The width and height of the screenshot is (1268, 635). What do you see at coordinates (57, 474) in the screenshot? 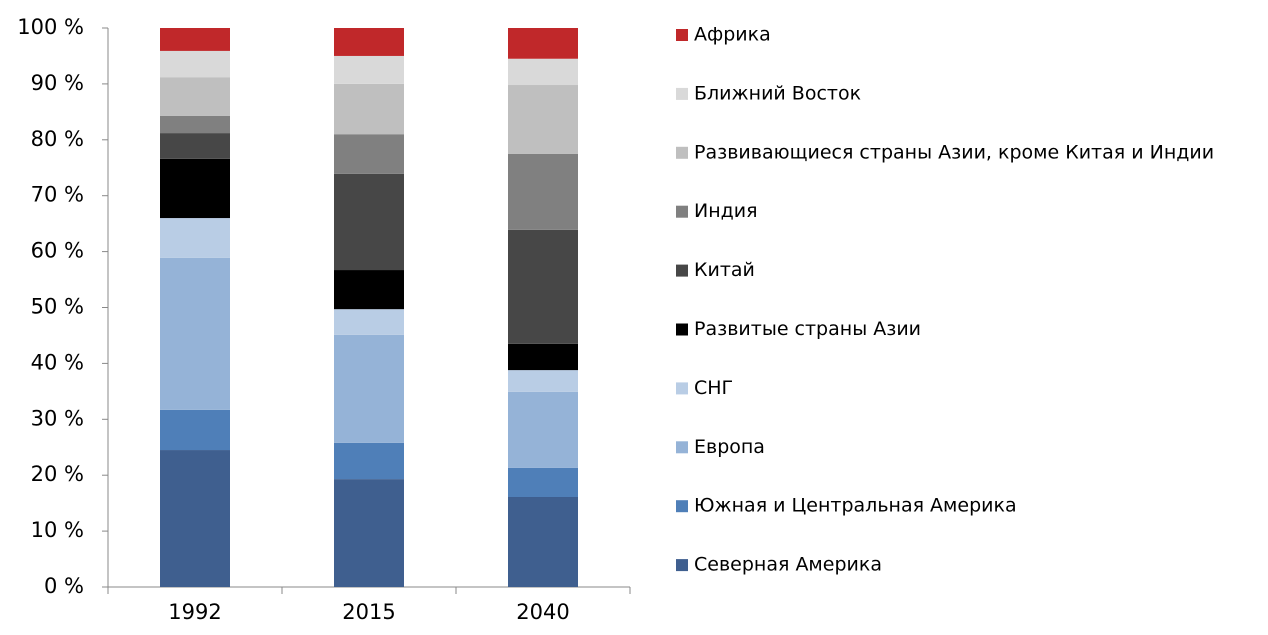
I see `y-tick-label: 20 %` at bounding box center [57, 474].